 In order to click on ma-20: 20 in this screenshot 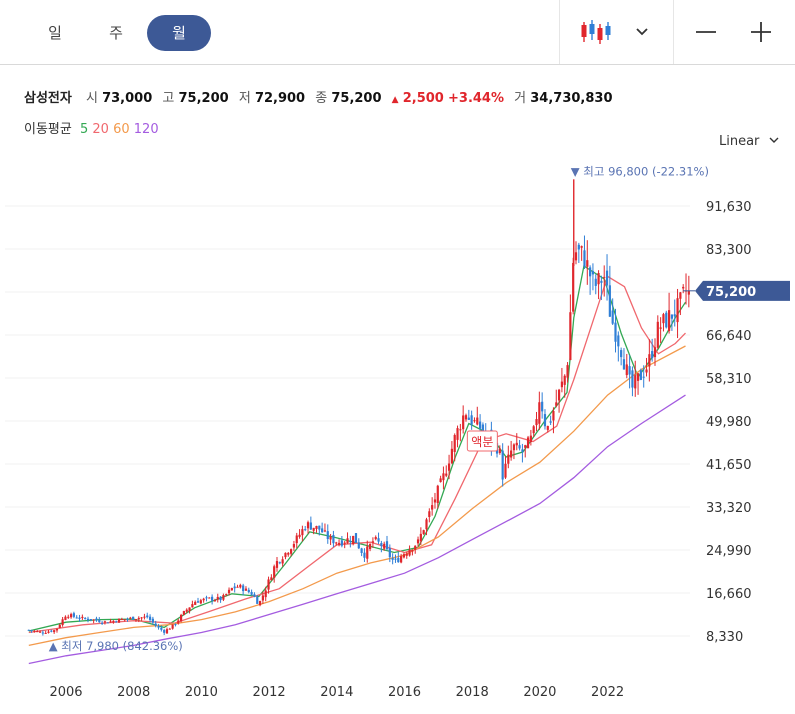, I will do `click(100, 129)`.